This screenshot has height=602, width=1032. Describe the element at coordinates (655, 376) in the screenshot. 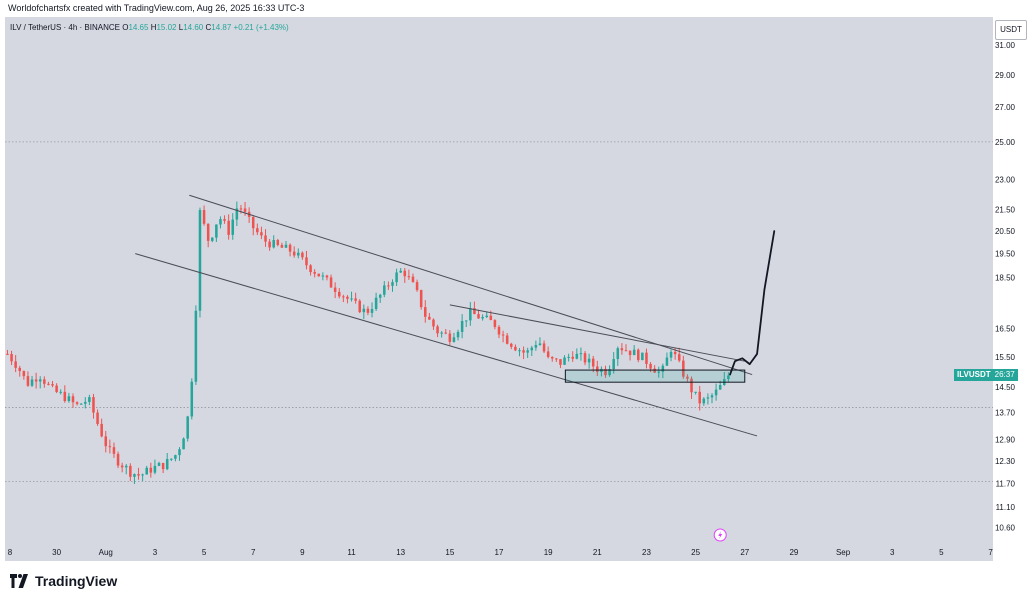

I see `support-zone-rectangle` at that location.